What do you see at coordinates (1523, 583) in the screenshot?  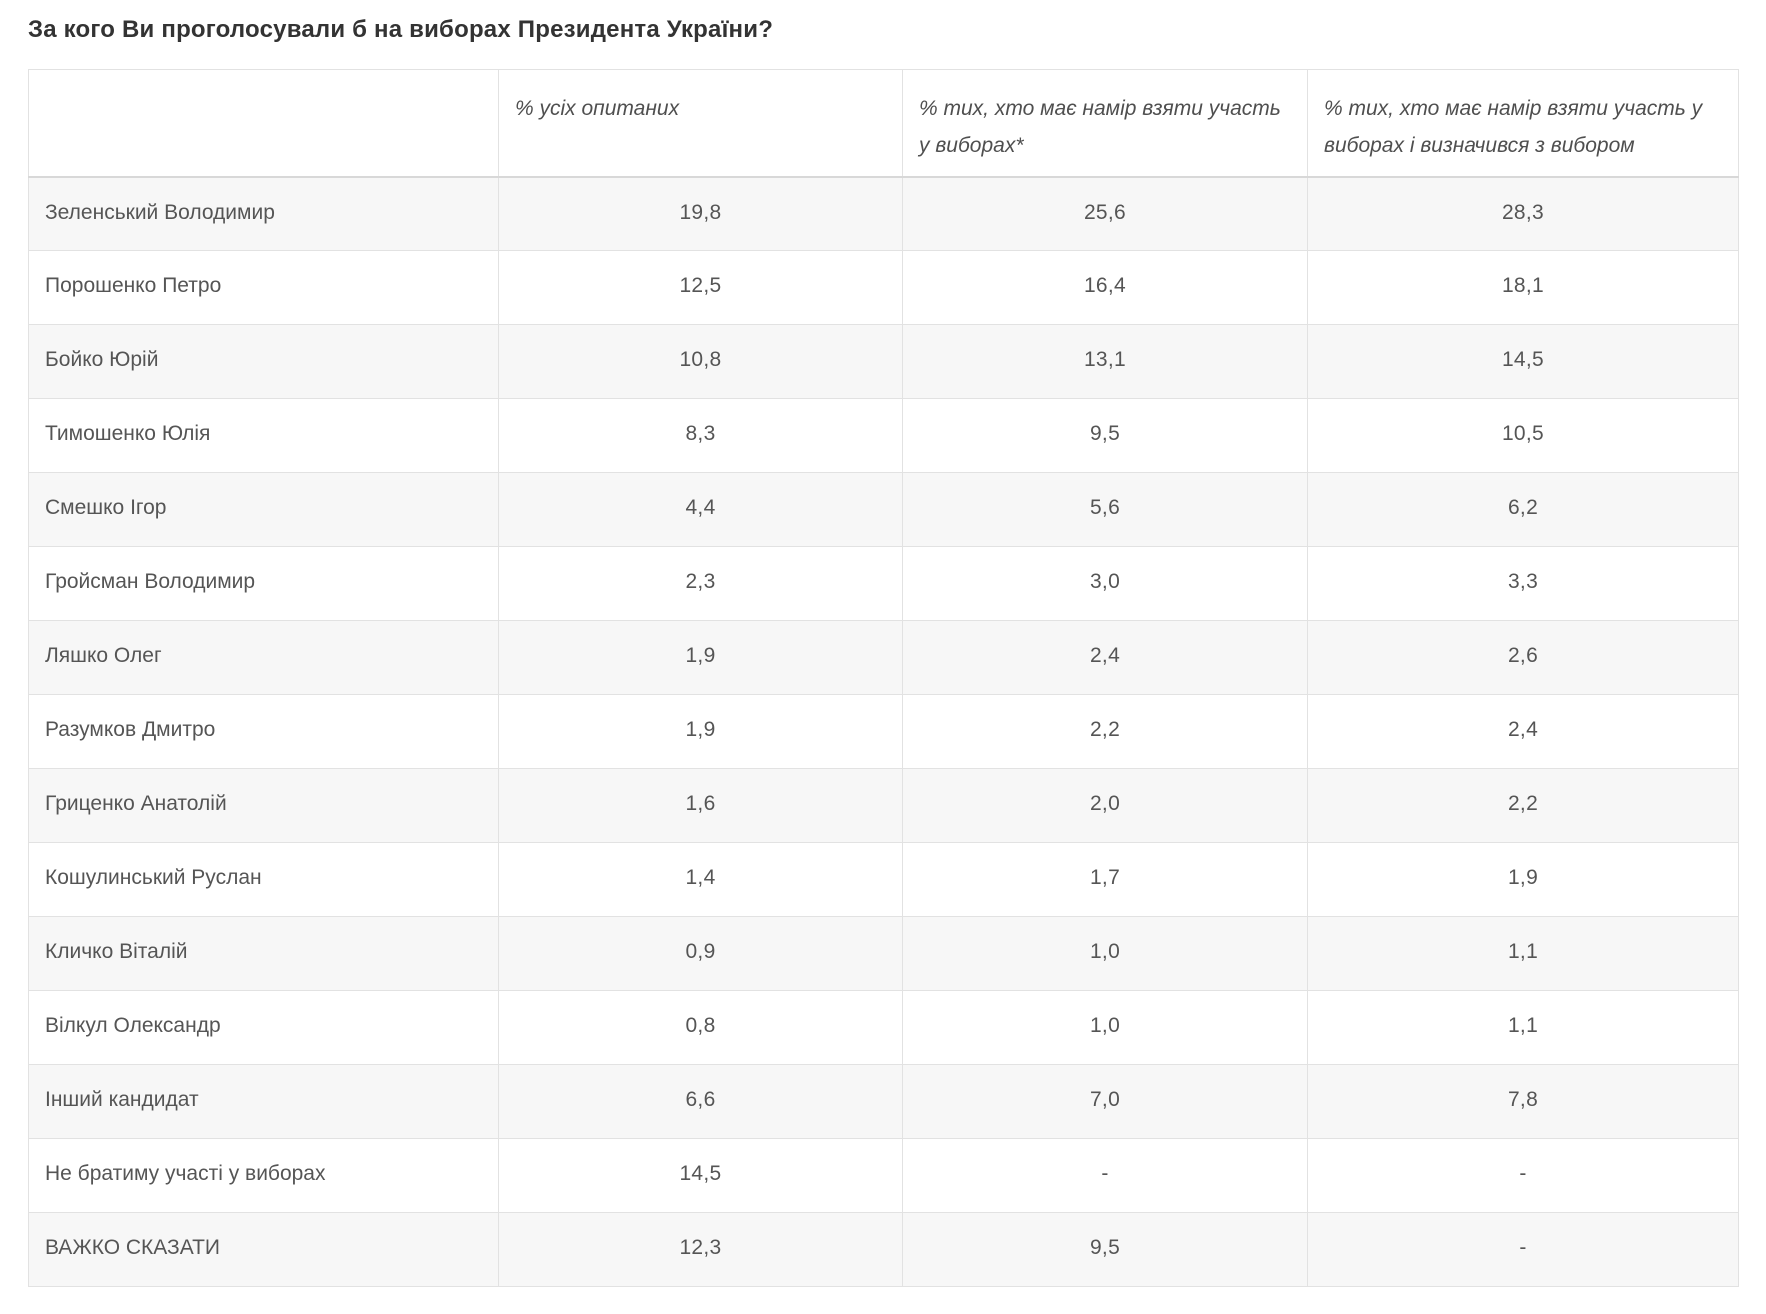 I see `pct-decided-value: 3,3` at bounding box center [1523, 583].